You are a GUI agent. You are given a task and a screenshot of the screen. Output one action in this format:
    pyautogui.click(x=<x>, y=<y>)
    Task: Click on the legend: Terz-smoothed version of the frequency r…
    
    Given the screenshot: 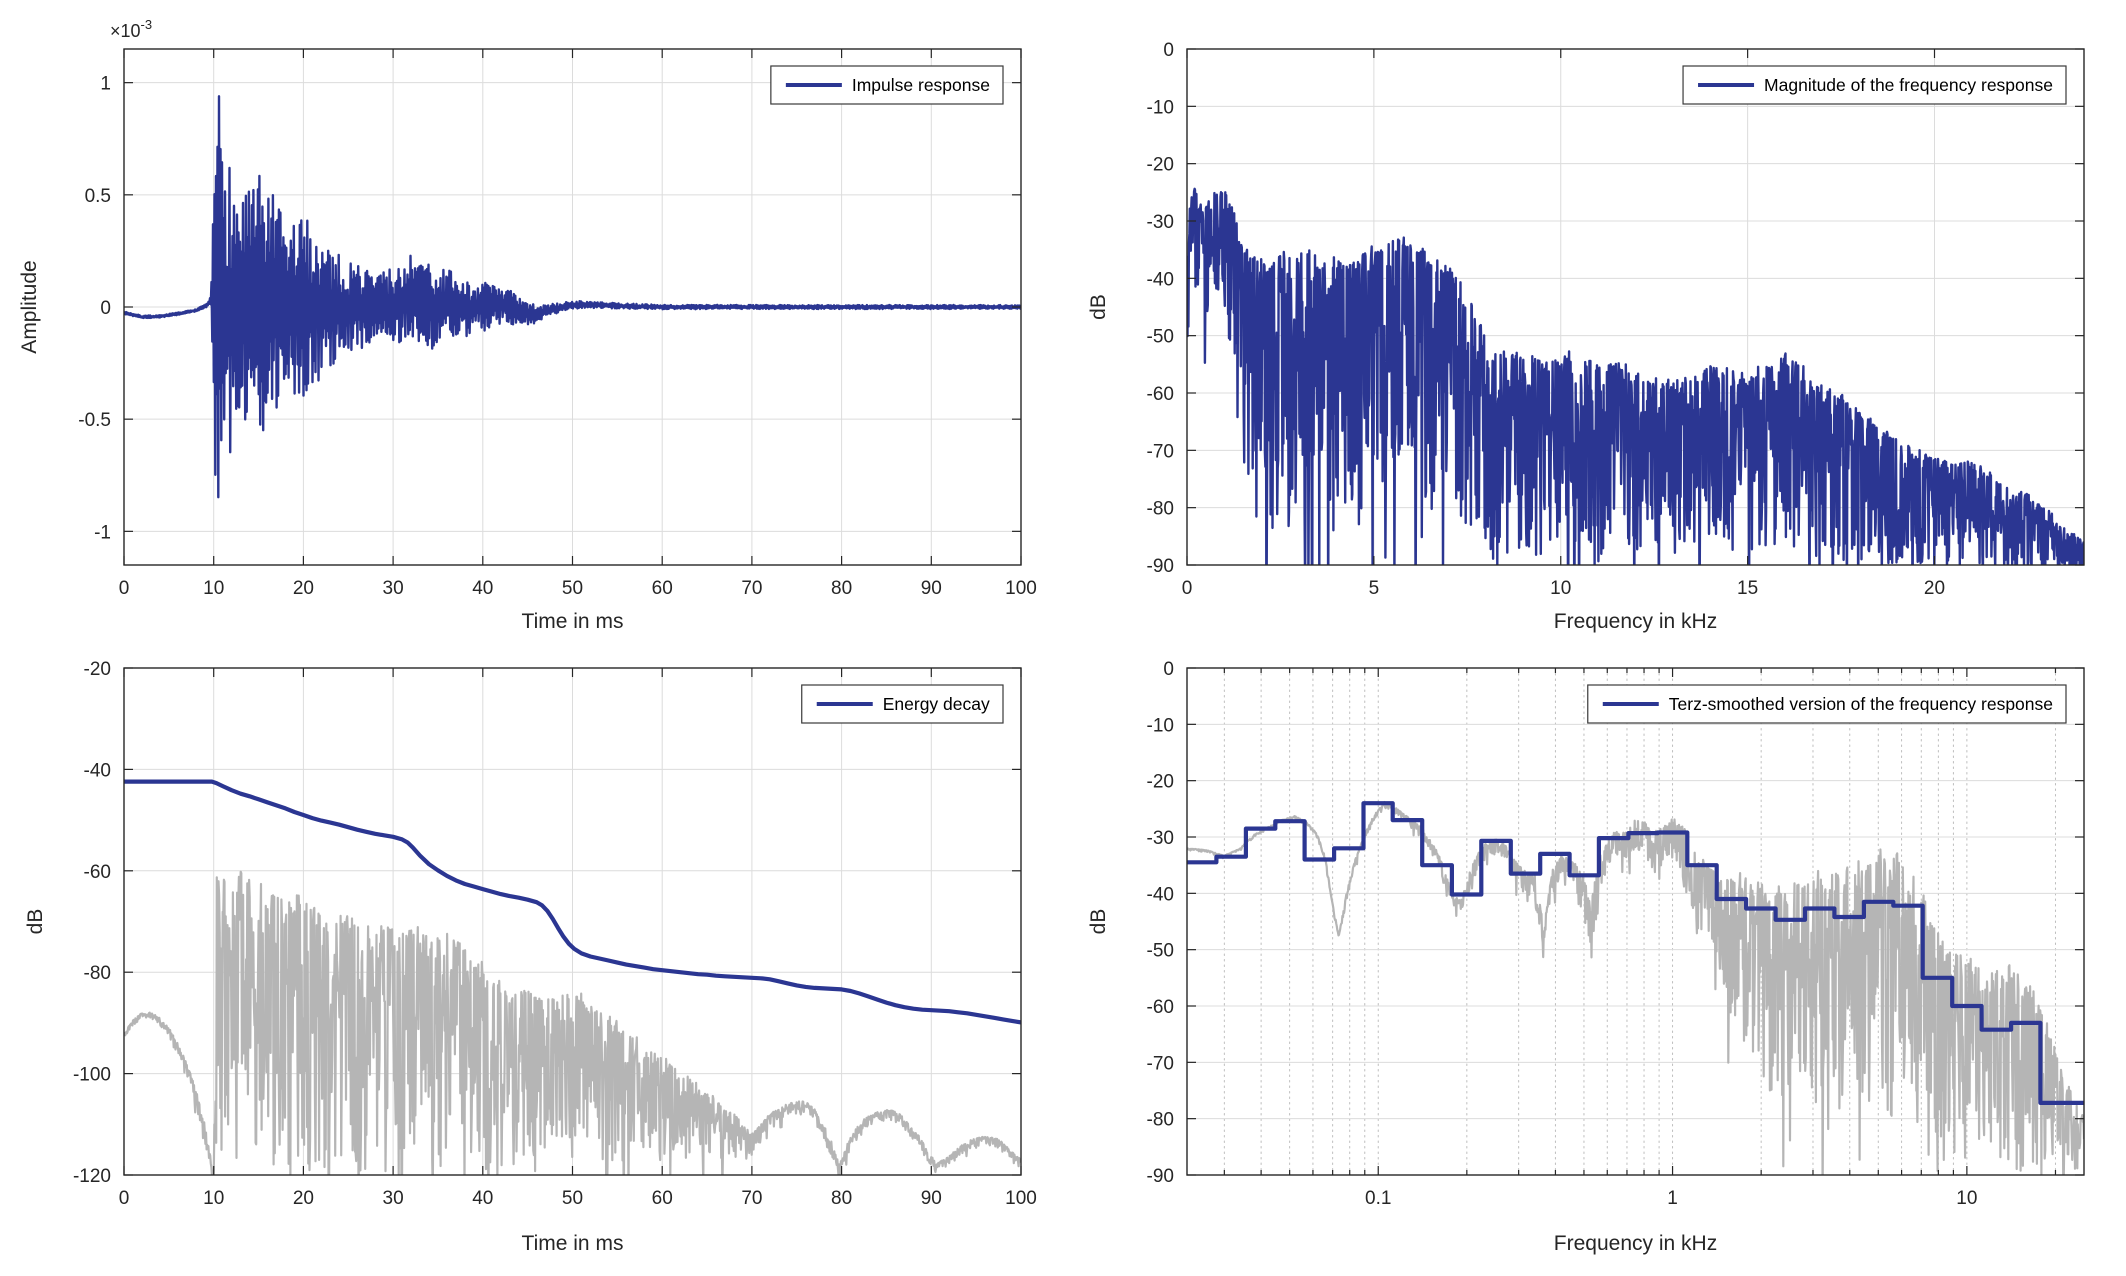 What is the action you would take?
    pyautogui.click(x=1827, y=704)
    